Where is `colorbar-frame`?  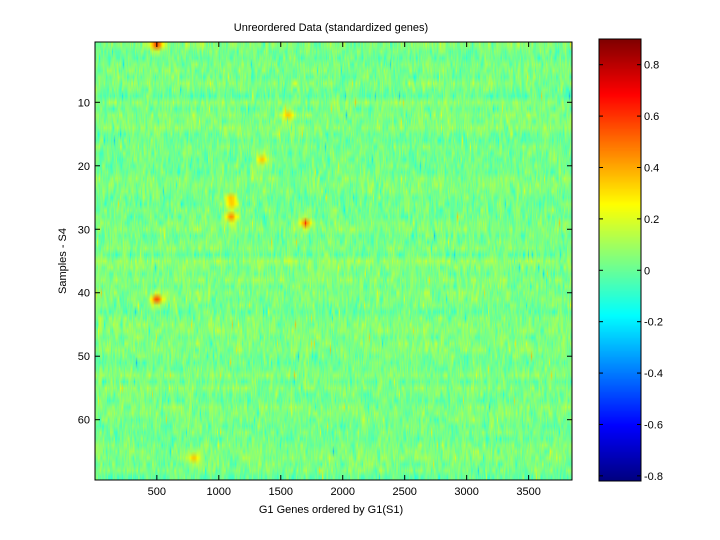 colorbar-frame is located at coordinates (620, 260).